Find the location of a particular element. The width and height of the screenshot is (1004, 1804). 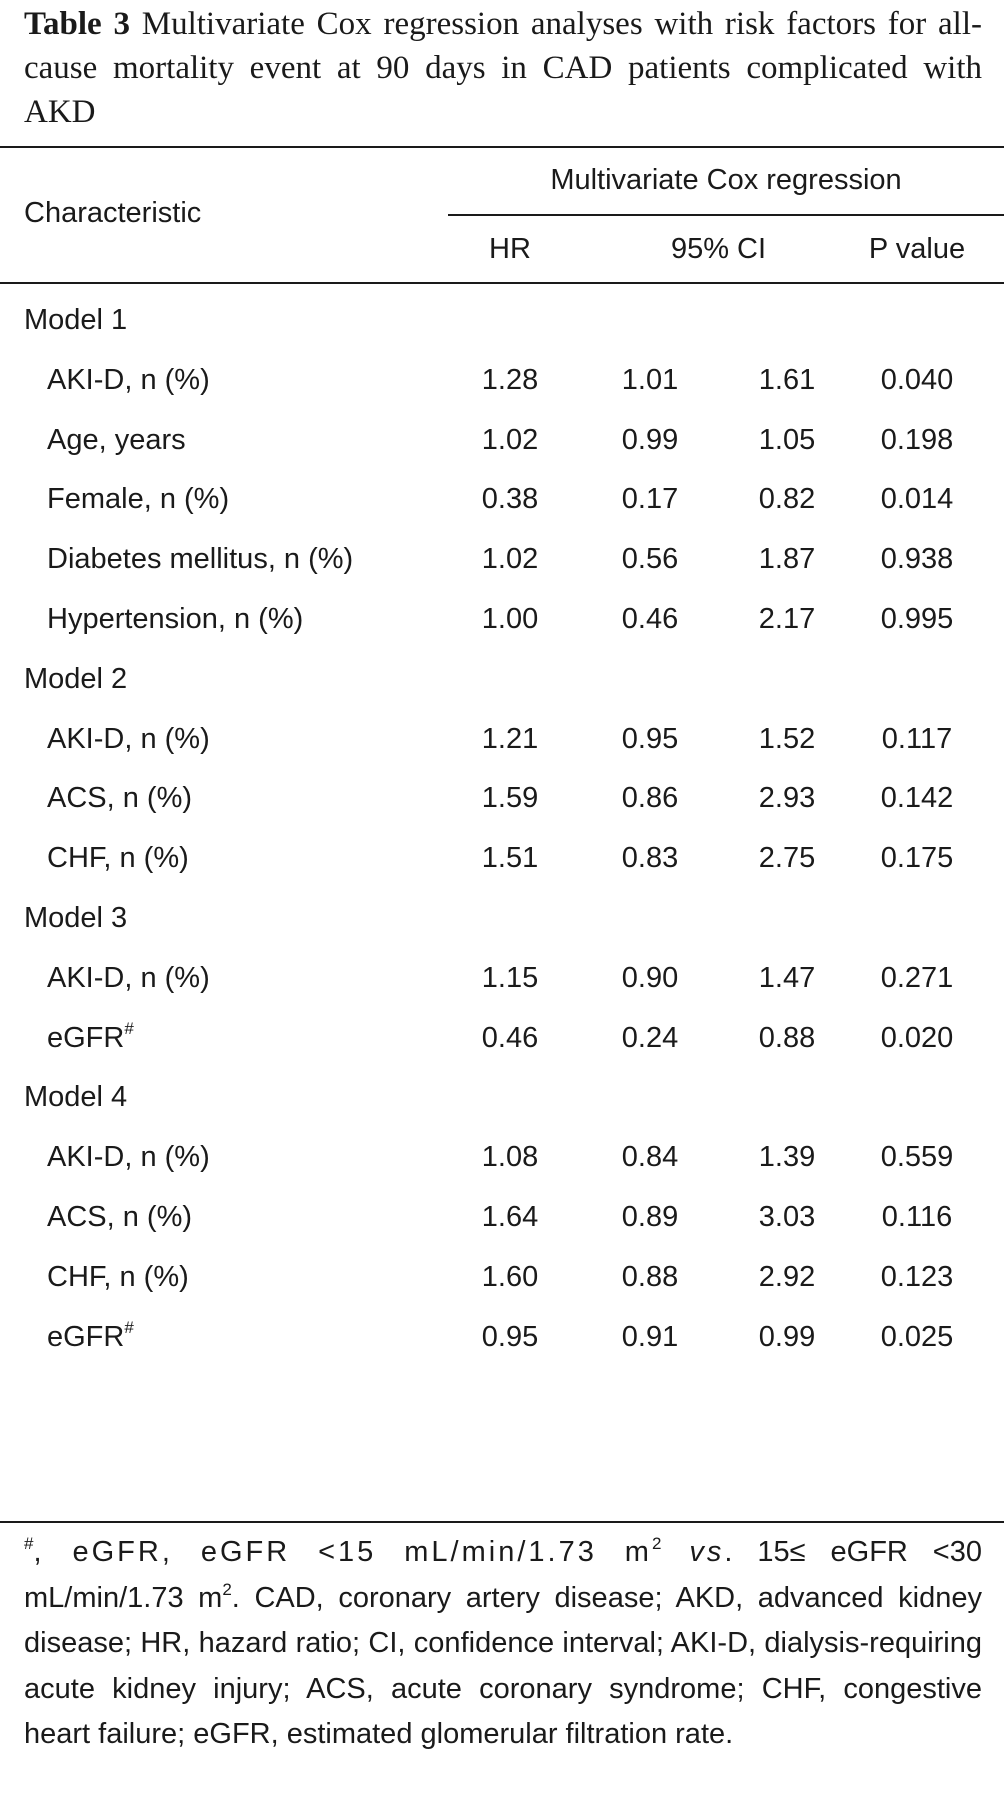

table-row: AKI-D, n (%) 1.15 0.90 1.47 0.271 is located at coordinates (502, 978).